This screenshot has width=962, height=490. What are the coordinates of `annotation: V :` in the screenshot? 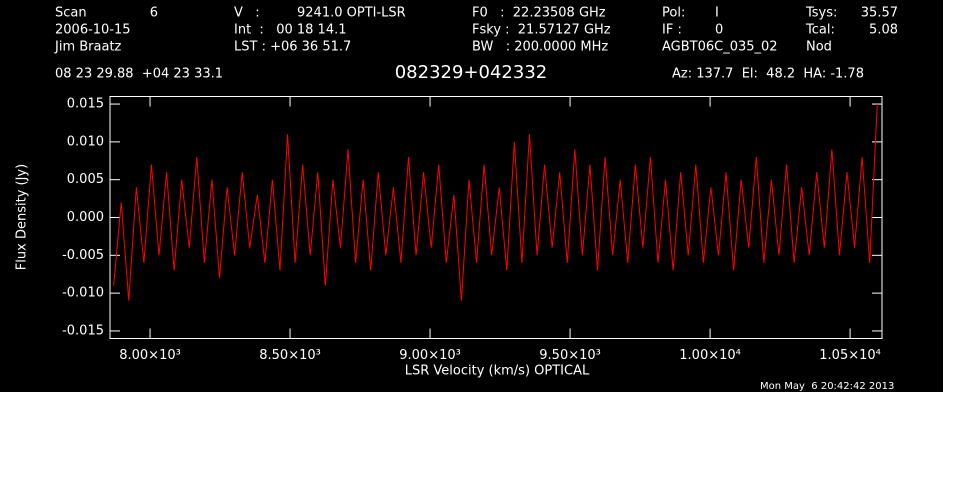 It's located at (247, 13).